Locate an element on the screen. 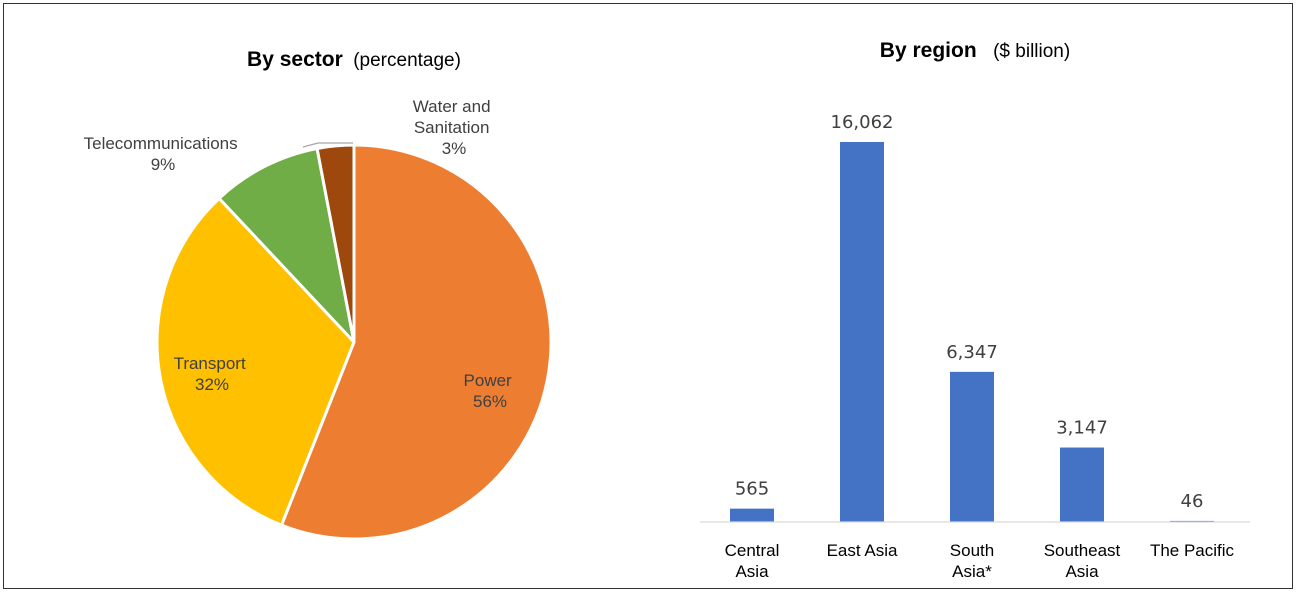 This screenshot has height=595, width=1300. pie-label-water-line1: Water and is located at coordinates (452, 106).